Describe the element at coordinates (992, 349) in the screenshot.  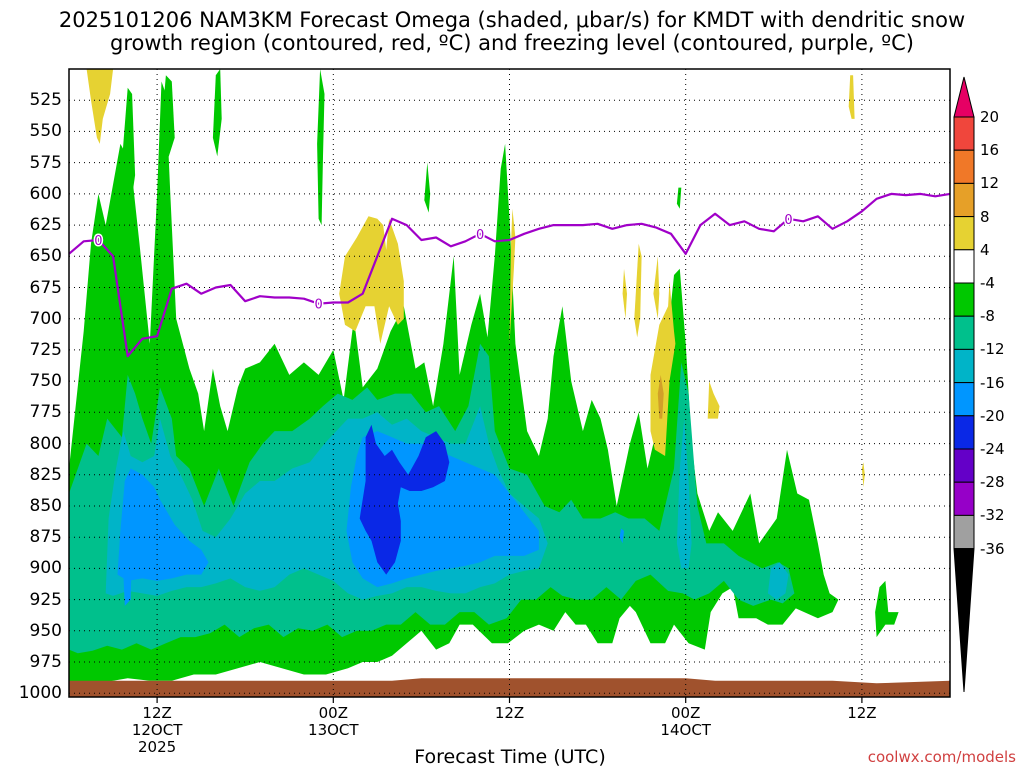
I see `colorbar-tick-label: -12` at that location.